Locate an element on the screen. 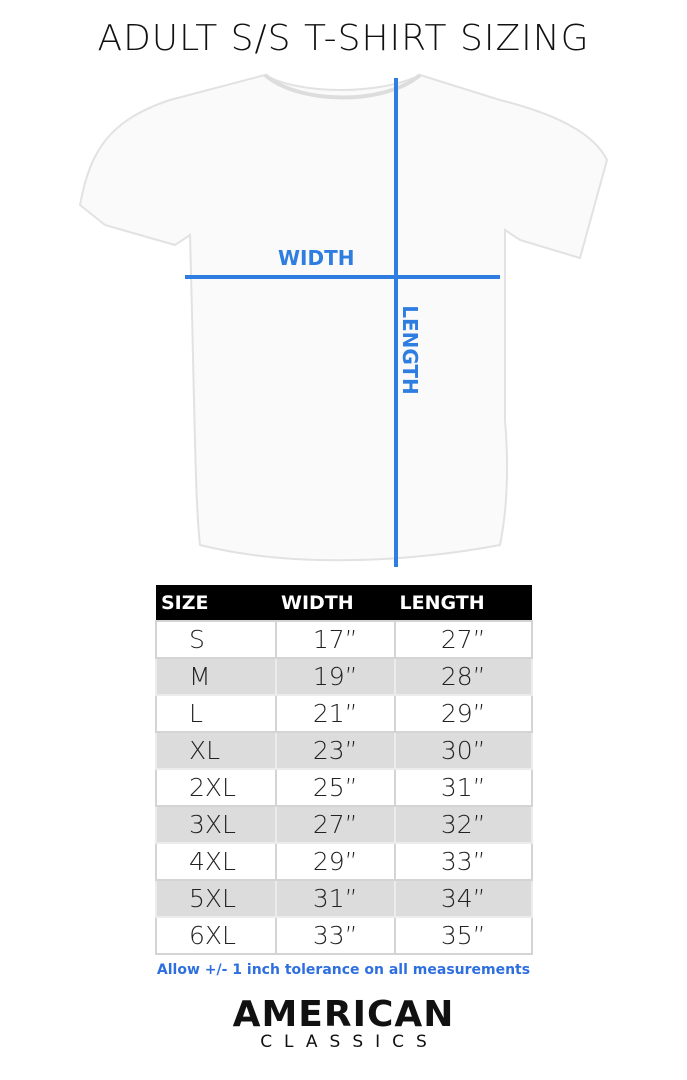  width-label: WIDTH is located at coordinates (316, 258).